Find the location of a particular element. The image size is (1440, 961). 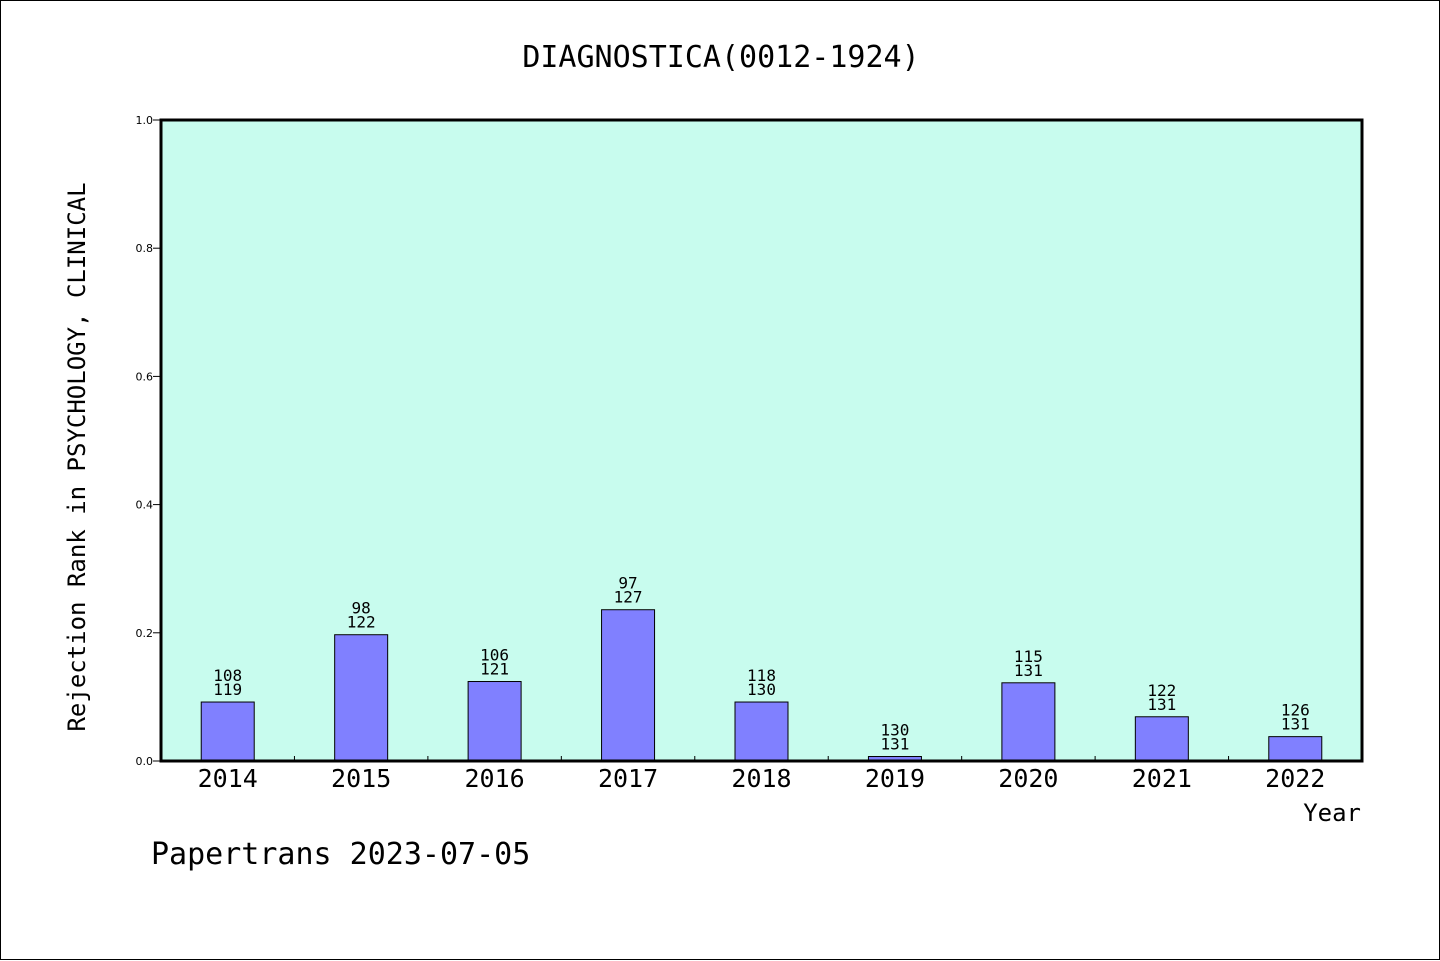

y-tick-label: 0.8 is located at coordinates (145, 248).